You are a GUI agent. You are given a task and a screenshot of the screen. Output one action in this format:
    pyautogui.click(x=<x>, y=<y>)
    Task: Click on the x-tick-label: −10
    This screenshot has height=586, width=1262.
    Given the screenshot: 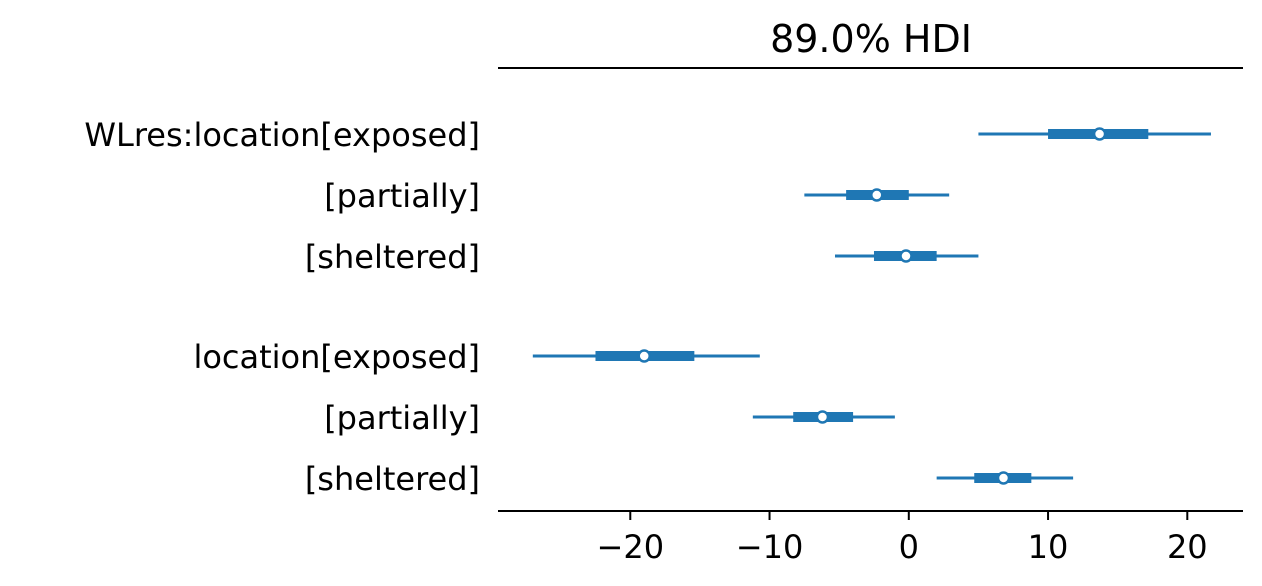 What is the action you would take?
    pyautogui.click(x=770, y=547)
    